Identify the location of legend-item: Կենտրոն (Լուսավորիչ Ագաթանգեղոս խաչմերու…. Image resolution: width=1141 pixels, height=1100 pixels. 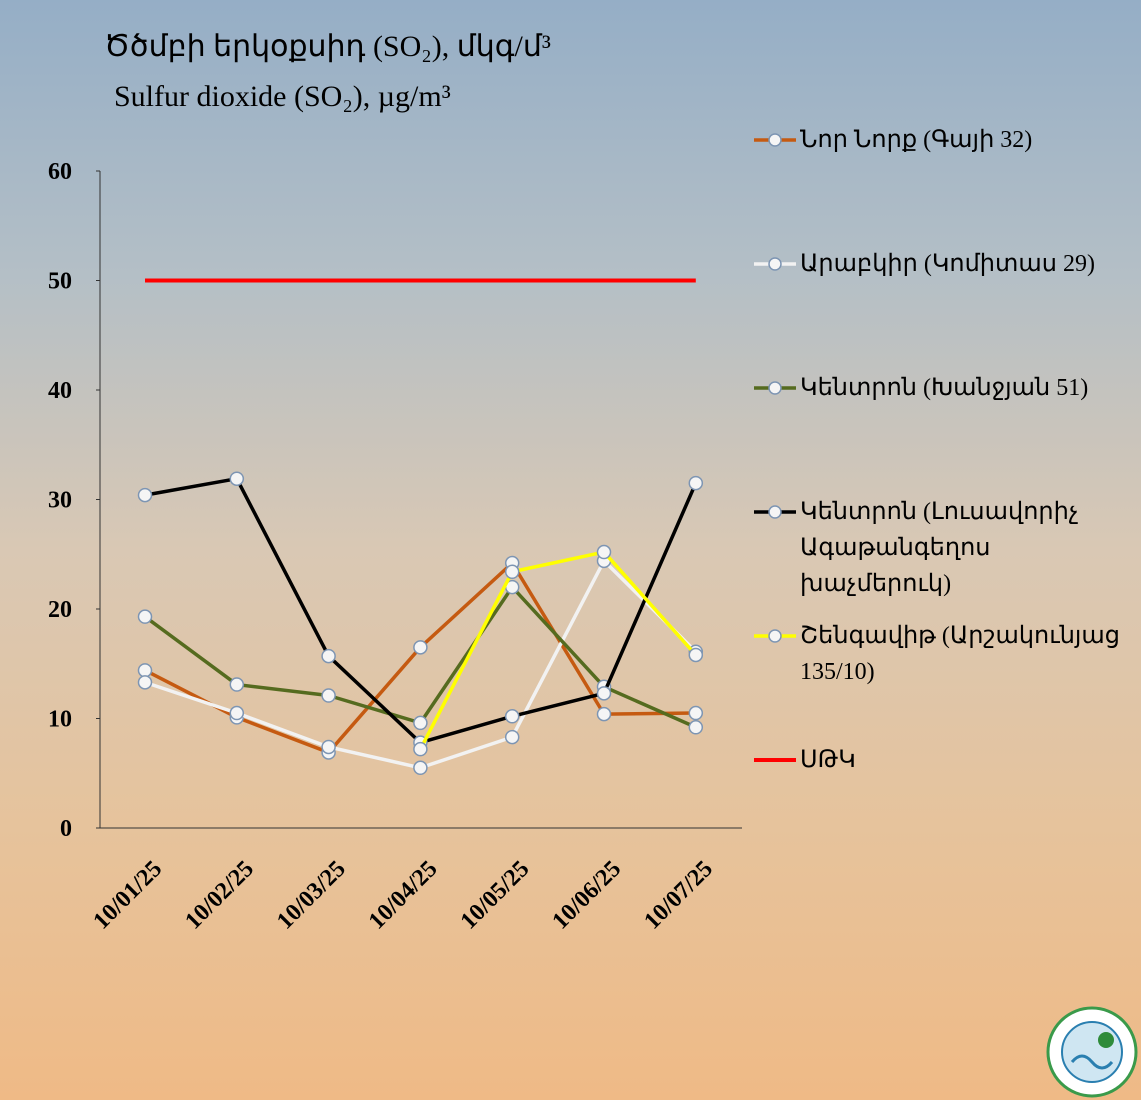
(937, 556).